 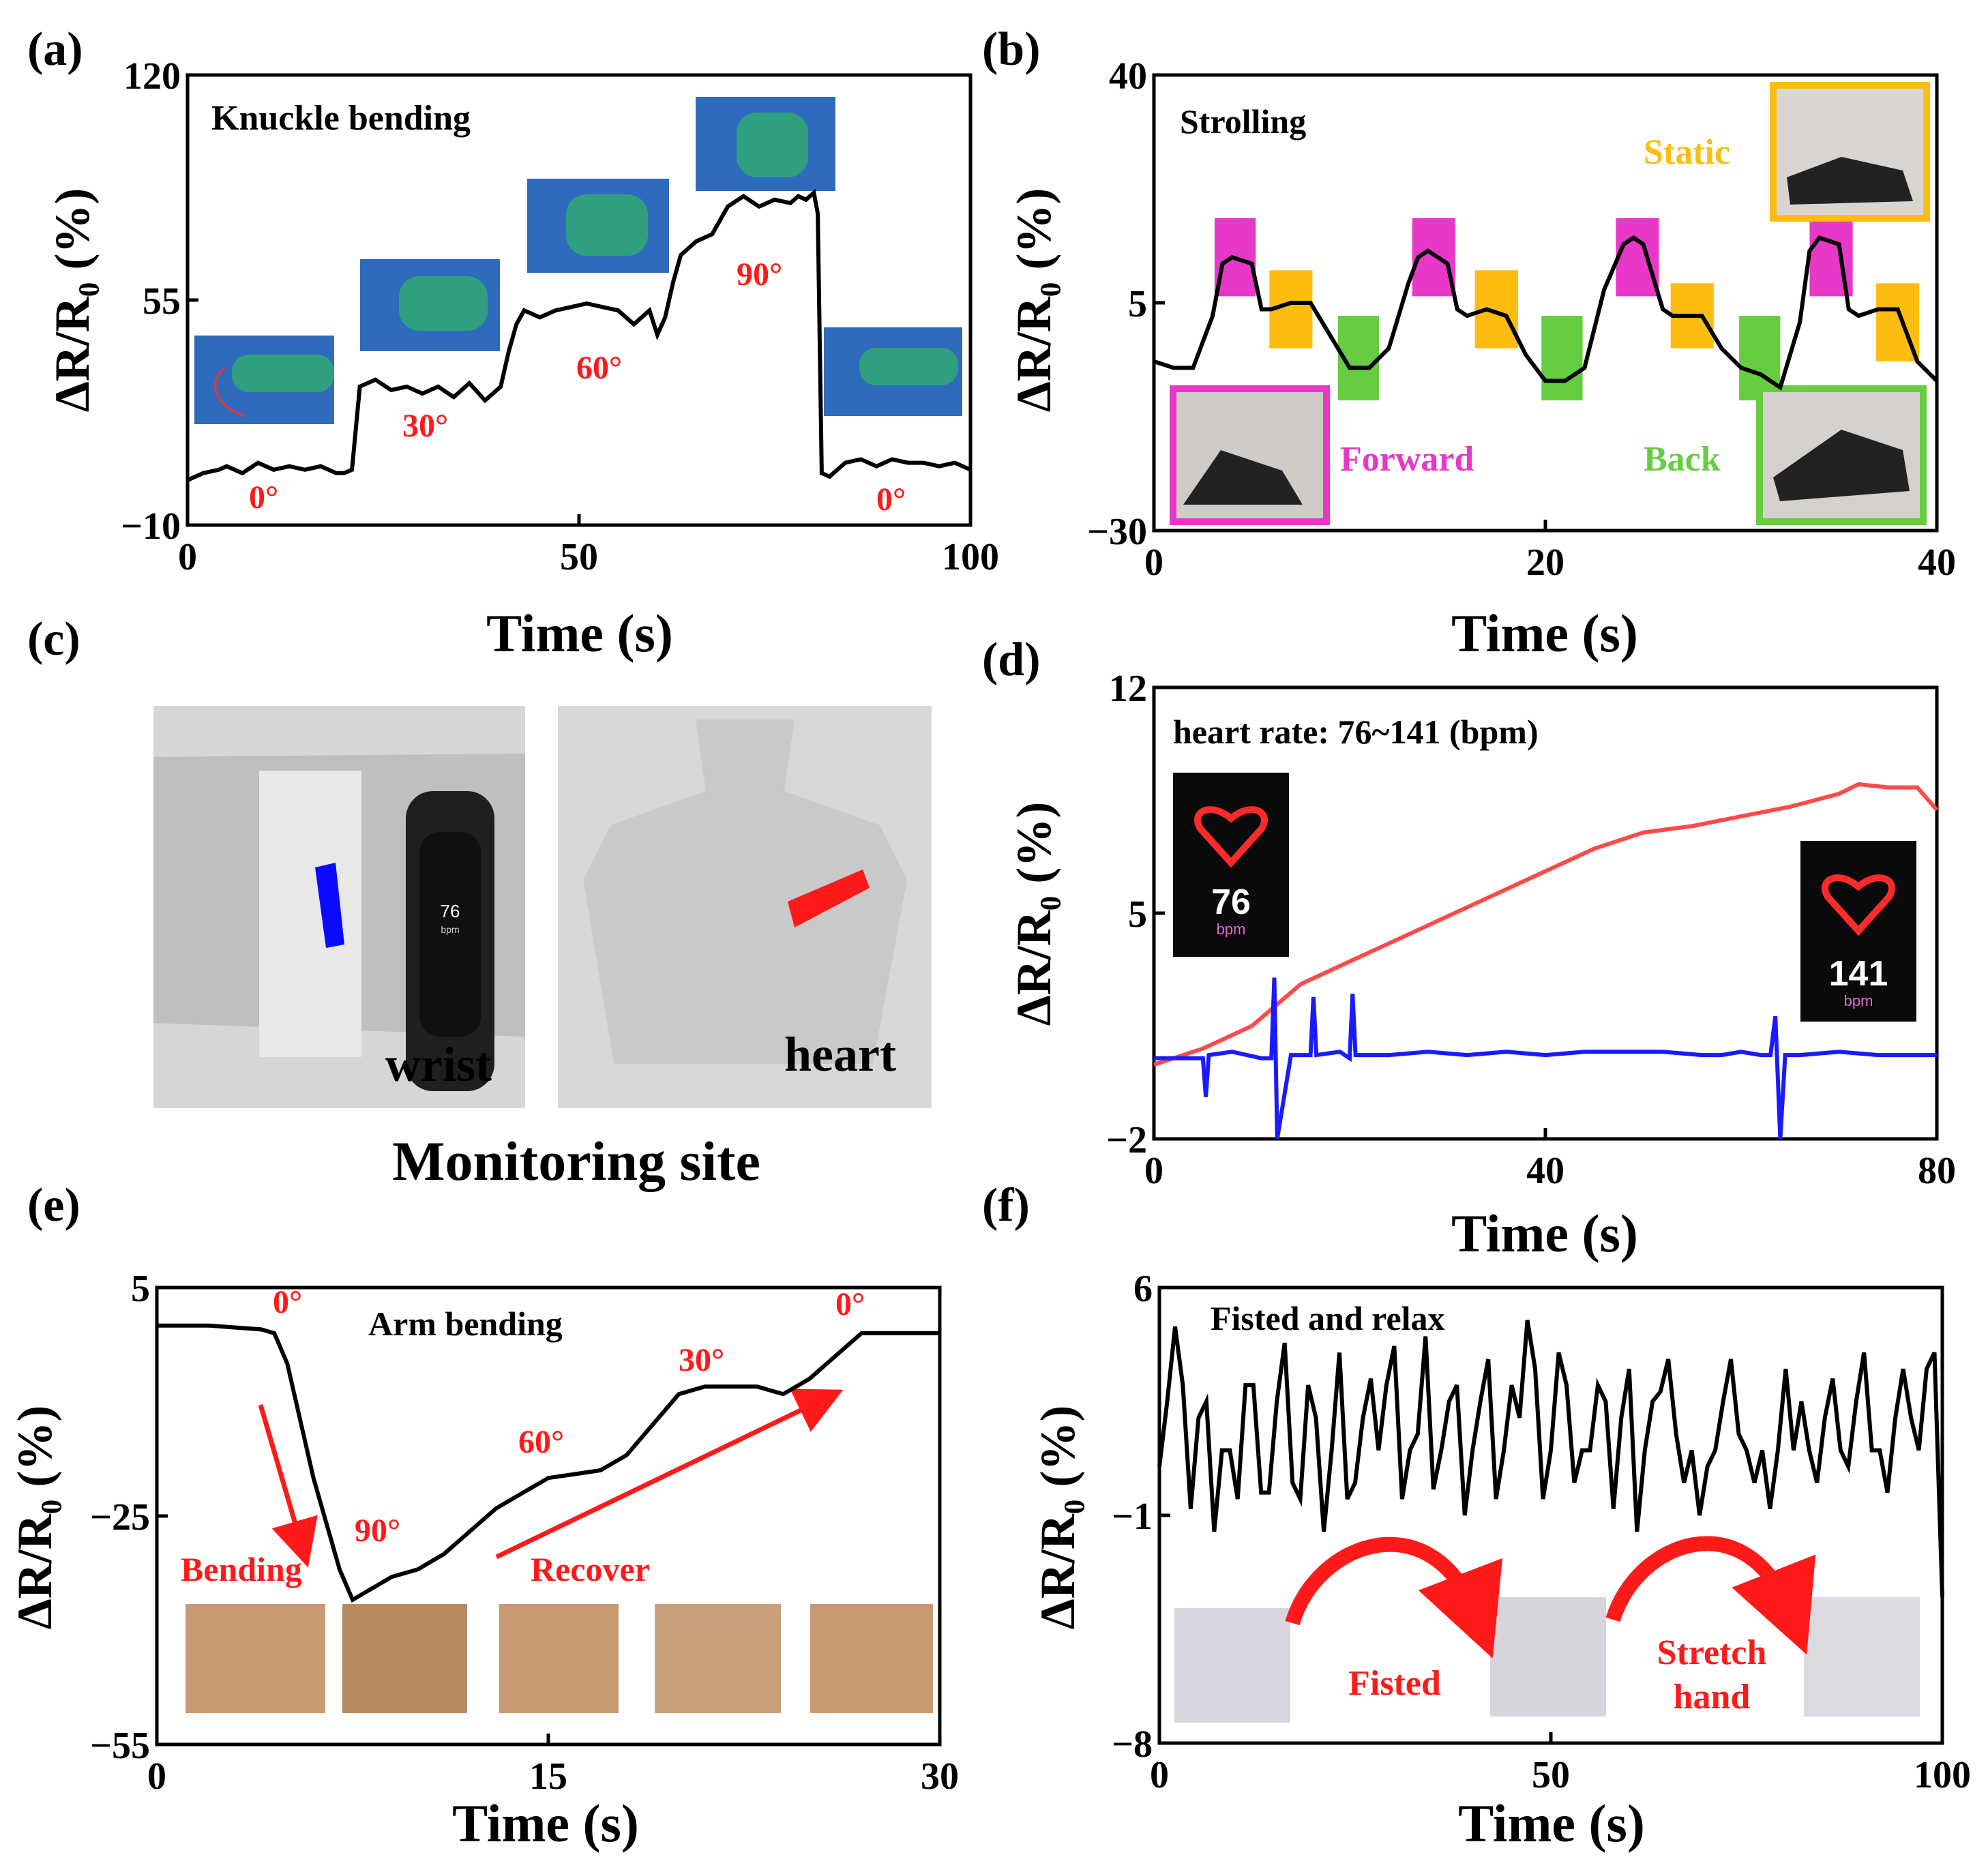 What do you see at coordinates (1126, 1140) in the screenshot?
I see `y-tick-label: −2` at bounding box center [1126, 1140].